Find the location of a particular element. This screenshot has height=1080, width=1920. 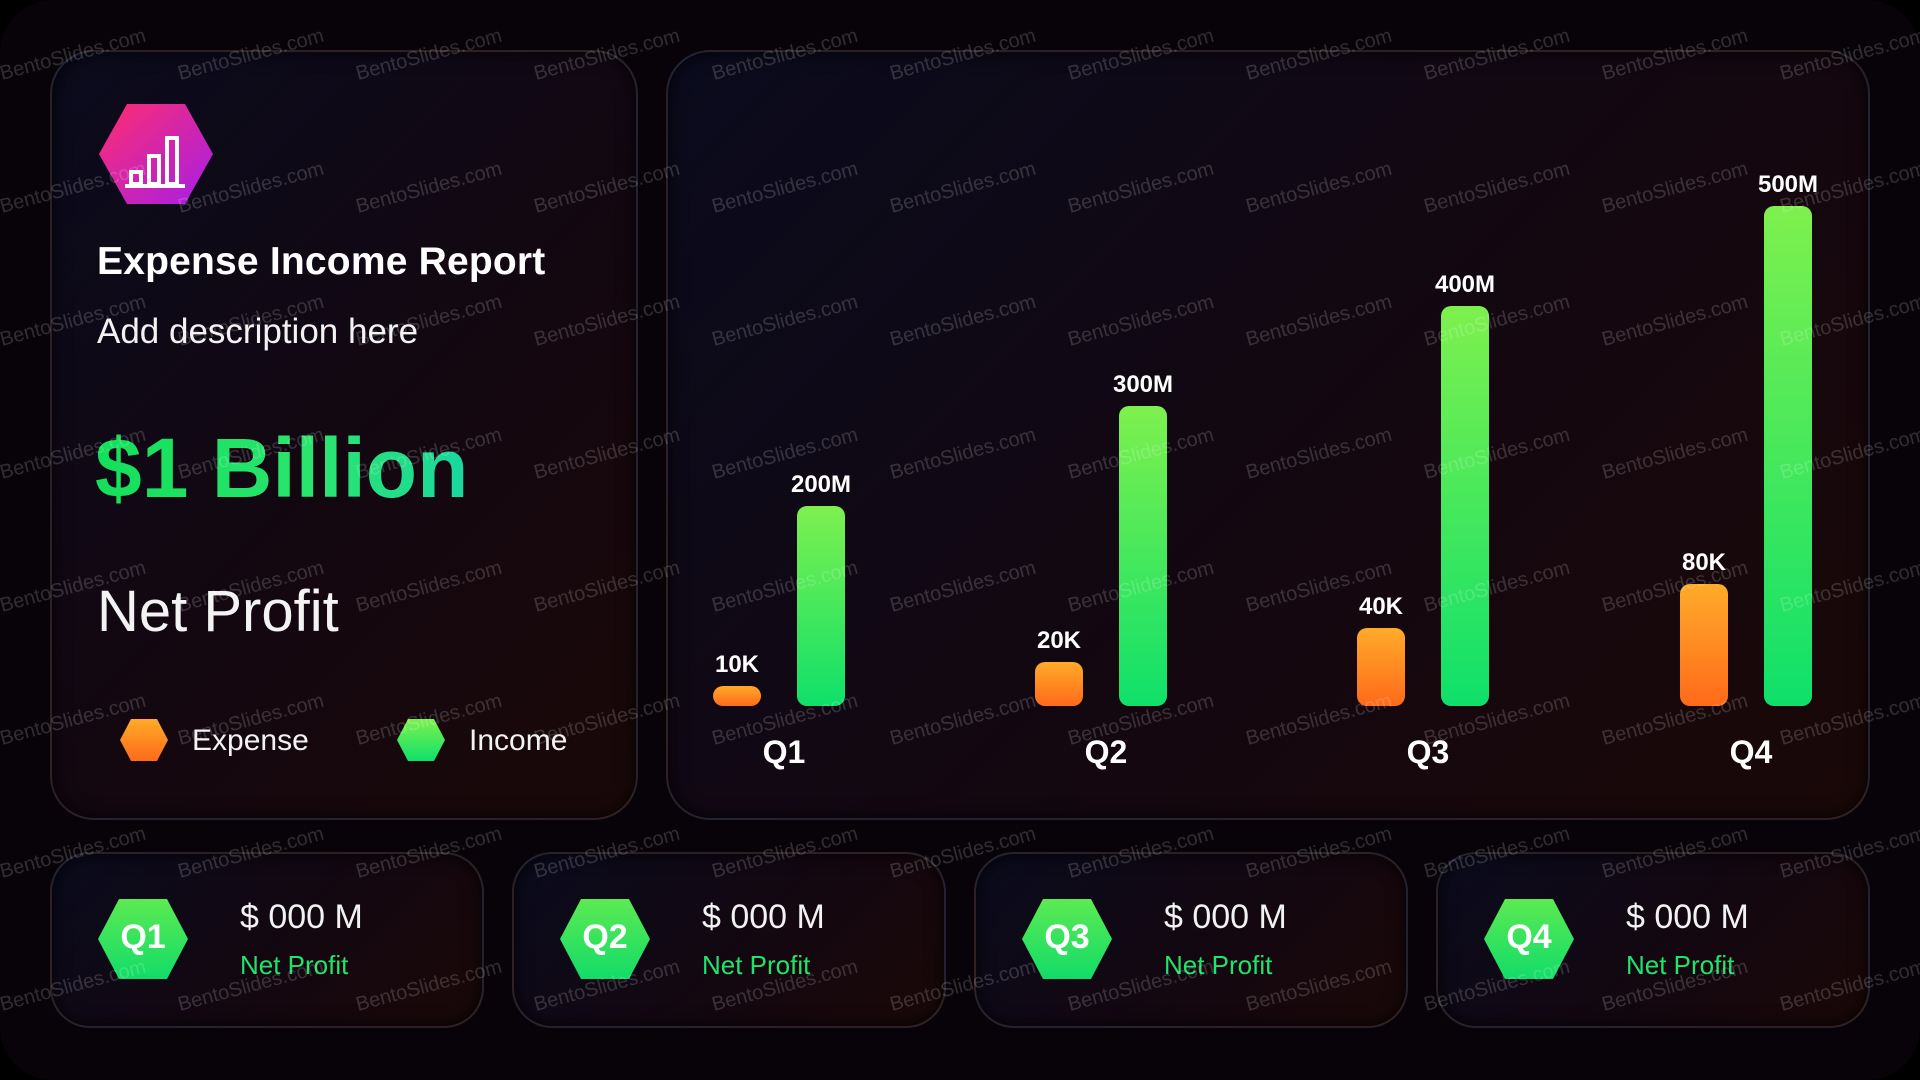

report-title: Expense Income Report is located at coordinates (321, 261).